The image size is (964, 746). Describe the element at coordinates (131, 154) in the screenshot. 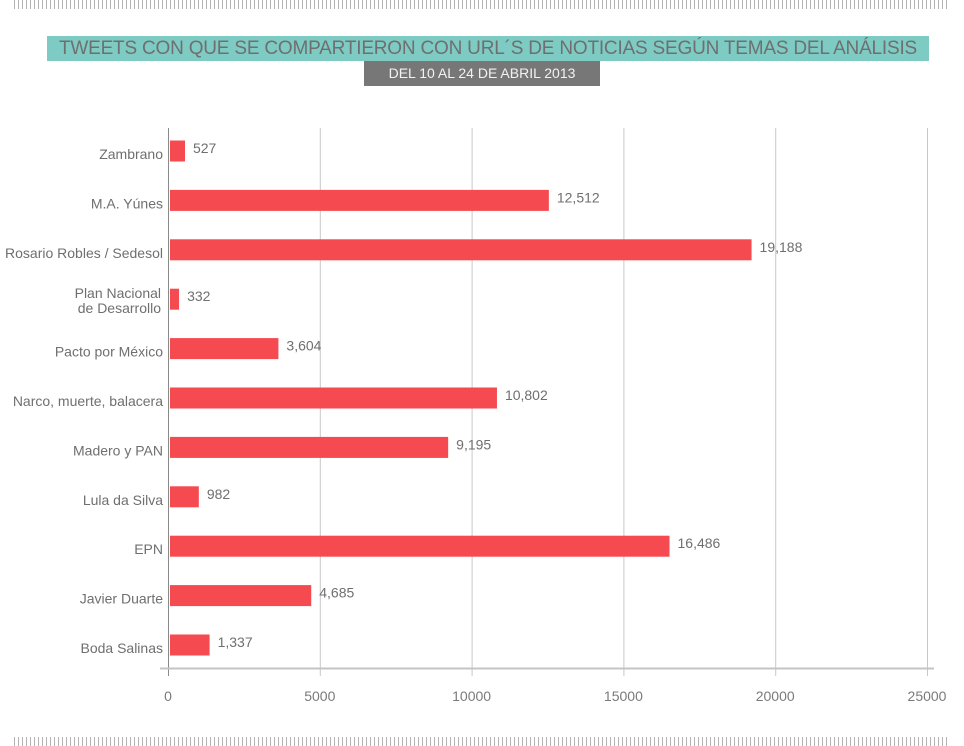

I see `category-label: Zambrano` at that location.